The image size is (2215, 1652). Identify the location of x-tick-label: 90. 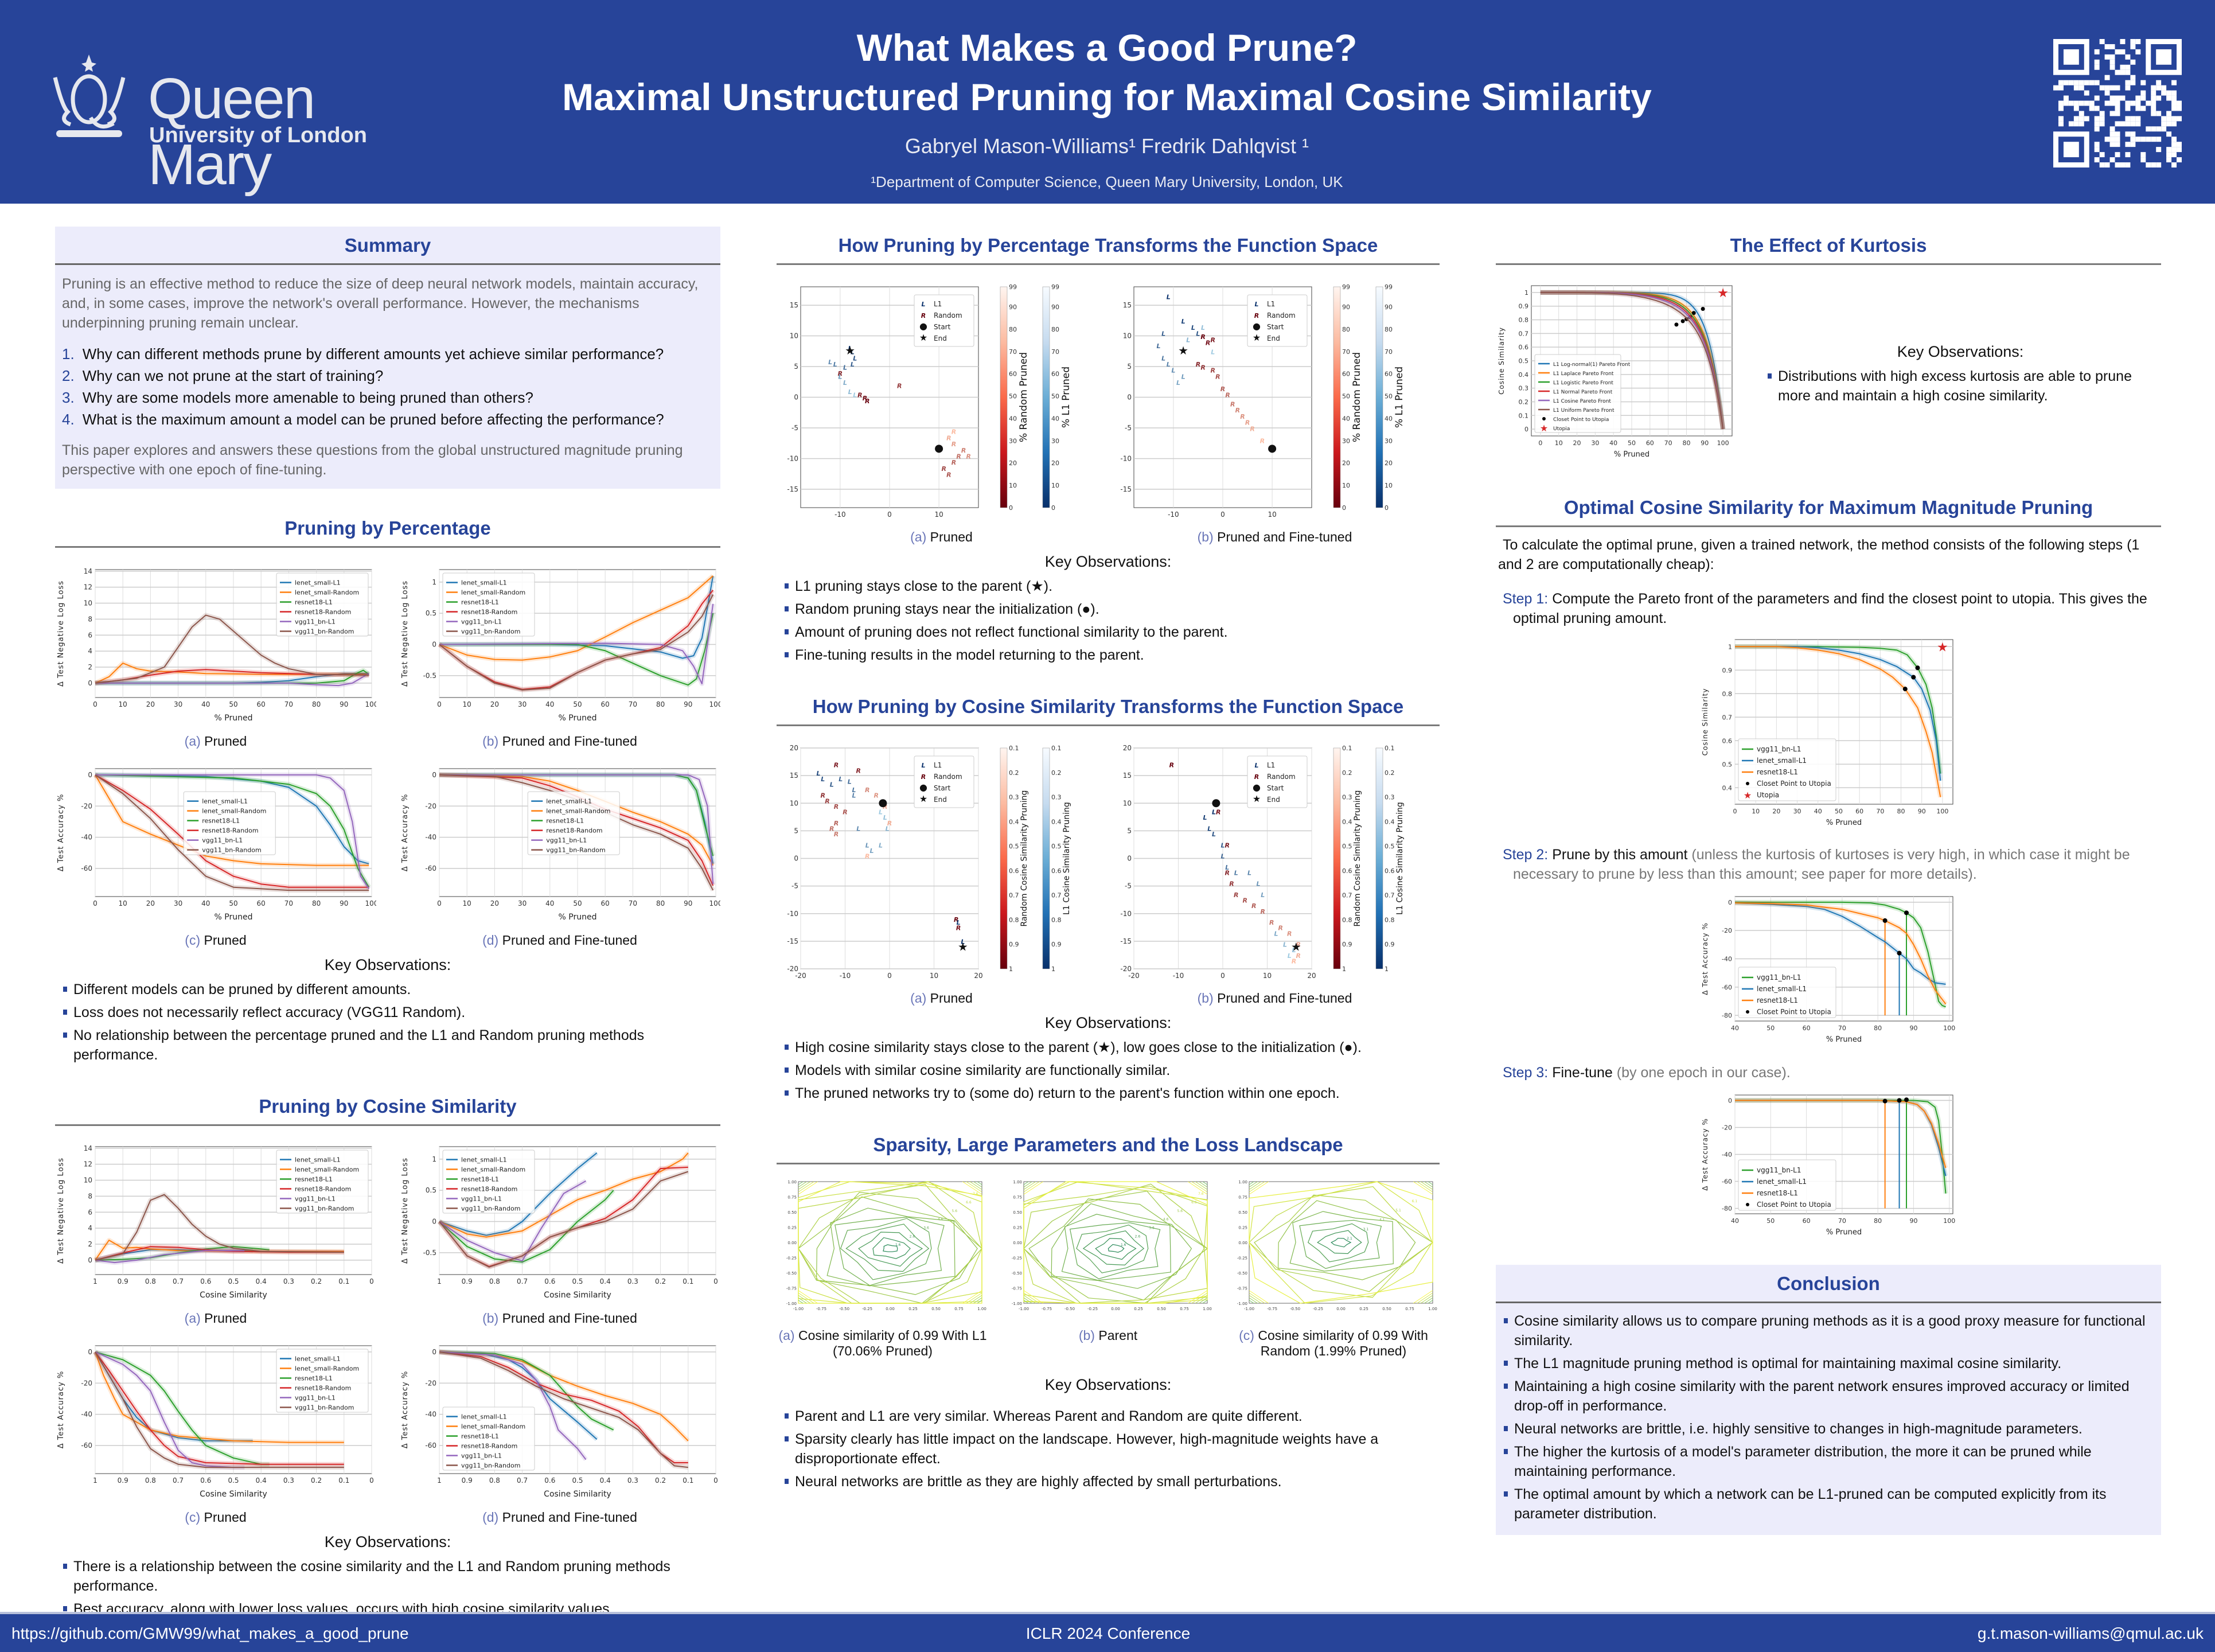
(1705, 443).